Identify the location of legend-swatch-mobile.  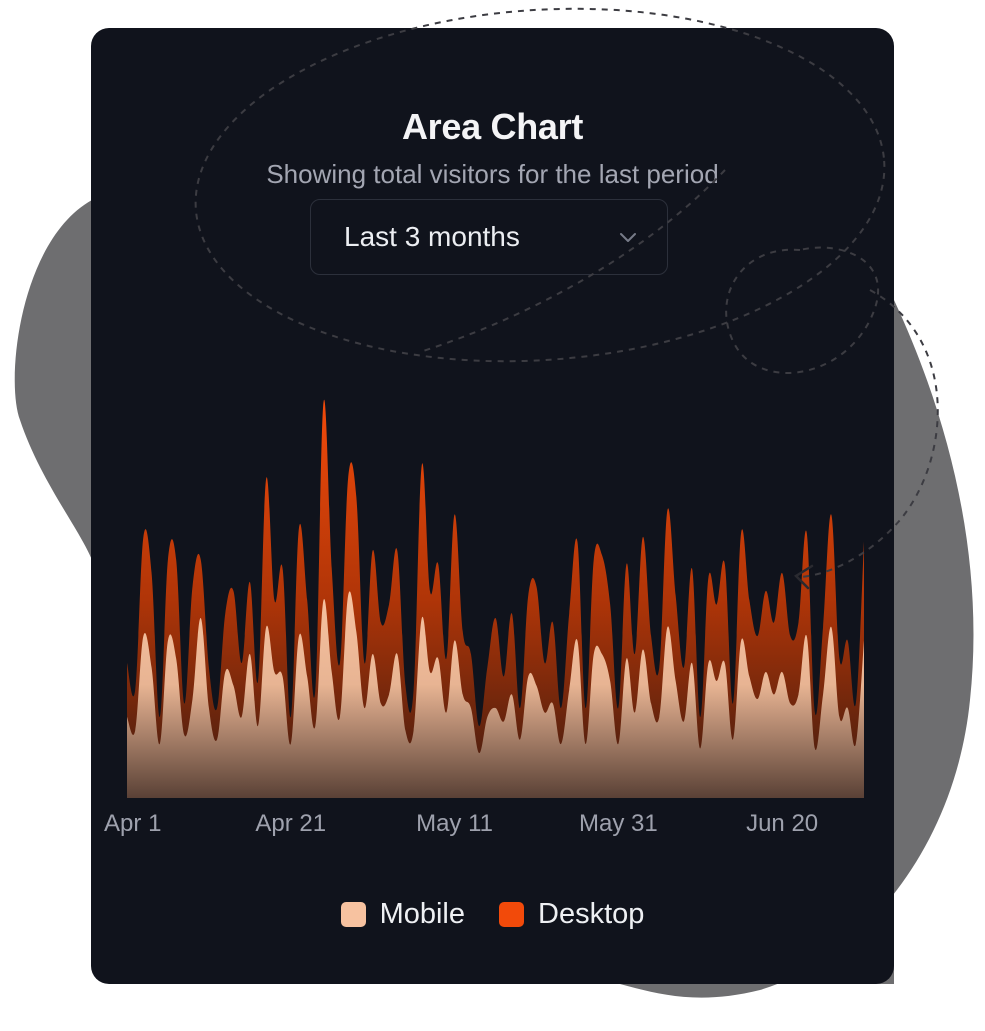
(353, 914).